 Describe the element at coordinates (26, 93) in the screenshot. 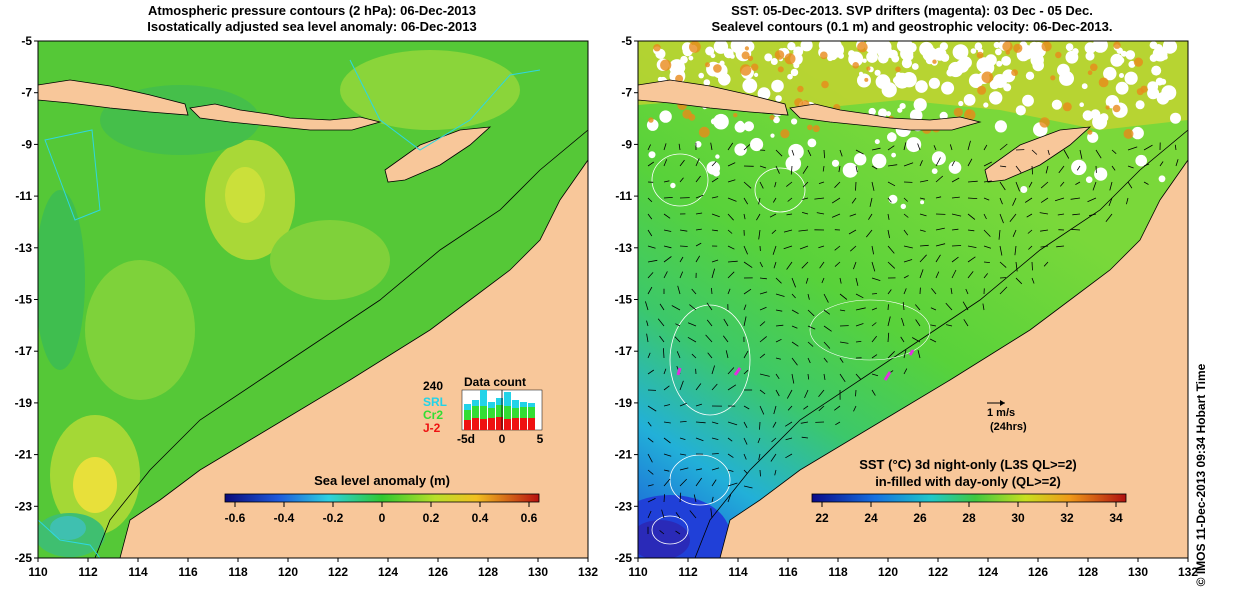

I see `left-y-tick-label: -7` at that location.